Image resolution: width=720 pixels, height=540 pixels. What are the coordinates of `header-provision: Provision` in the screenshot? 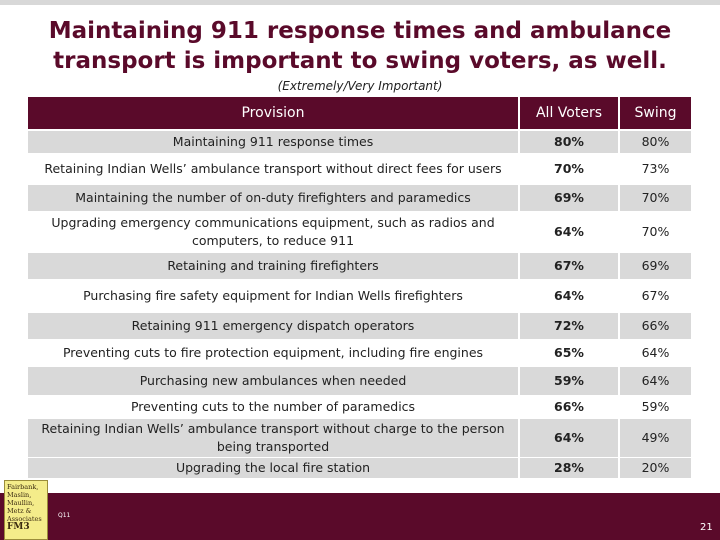 It's located at (273, 113).